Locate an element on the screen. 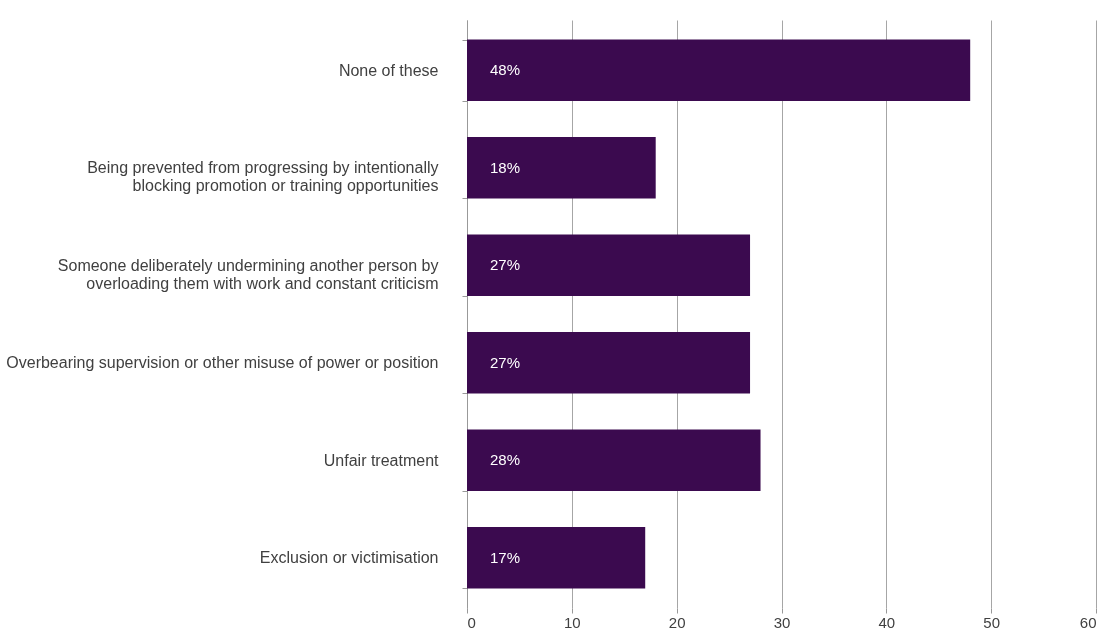 This screenshot has height=635, width=1111. x-tick-label: 60 is located at coordinates (1088, 622).